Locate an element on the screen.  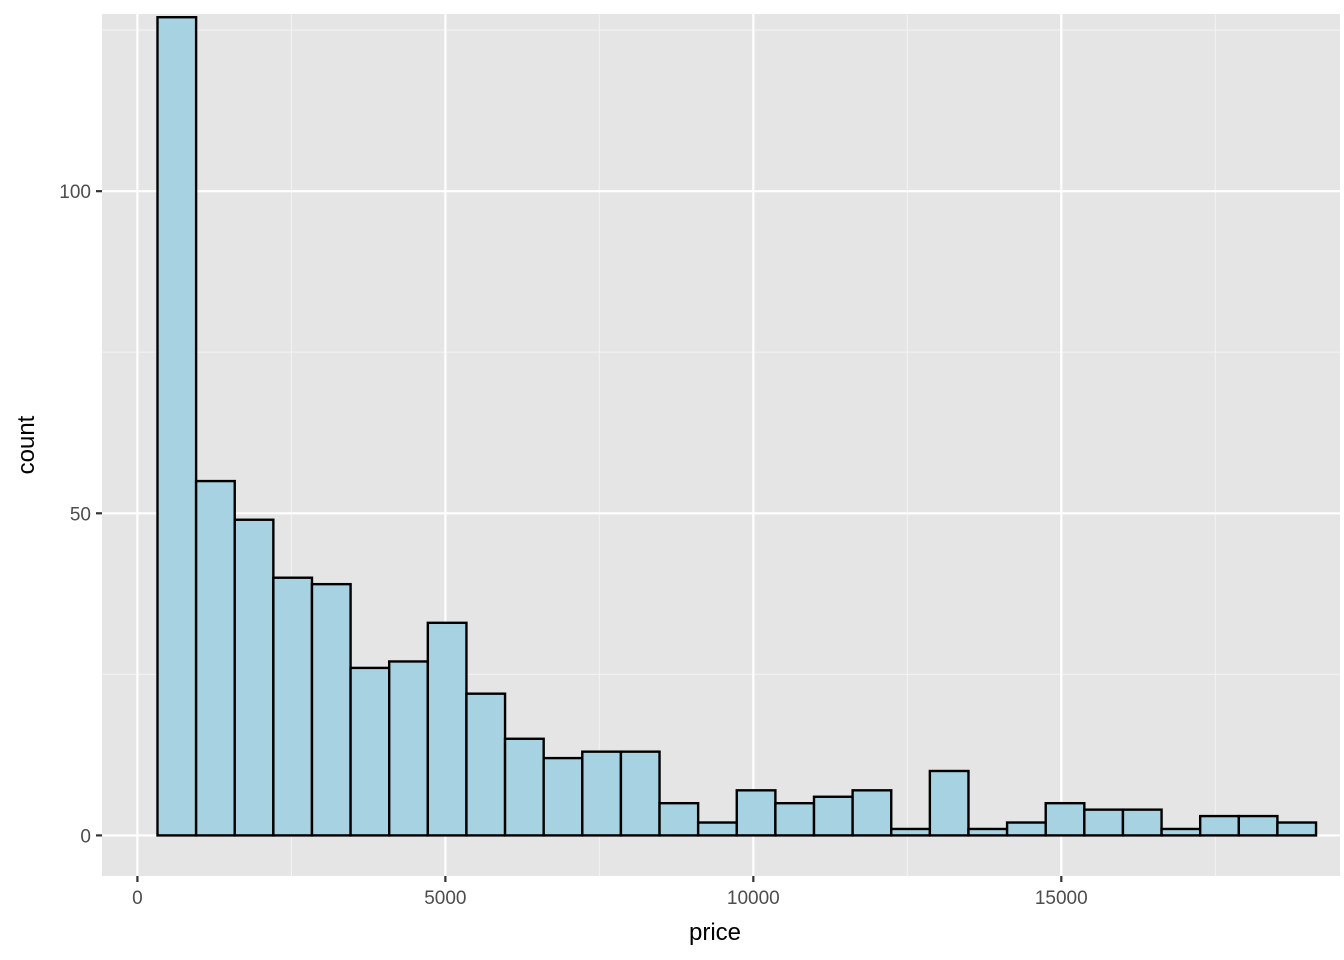
y-tick-label: 50 is located at coordinates (80, 514).